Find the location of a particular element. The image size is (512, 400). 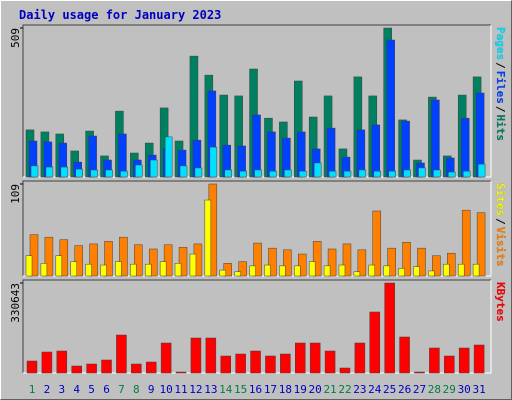

x-tick-label: 24 is located at coordinates (375, 389).